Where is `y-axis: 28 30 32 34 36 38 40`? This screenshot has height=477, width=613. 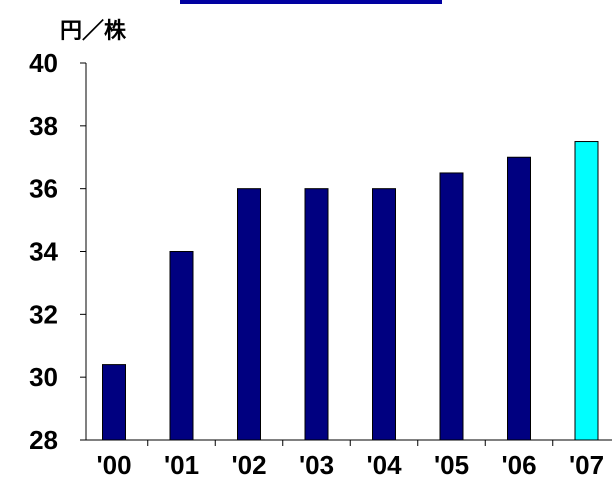 y-axis: 28 30 32 34 36 38 40 is located at coordinates (58, 251).